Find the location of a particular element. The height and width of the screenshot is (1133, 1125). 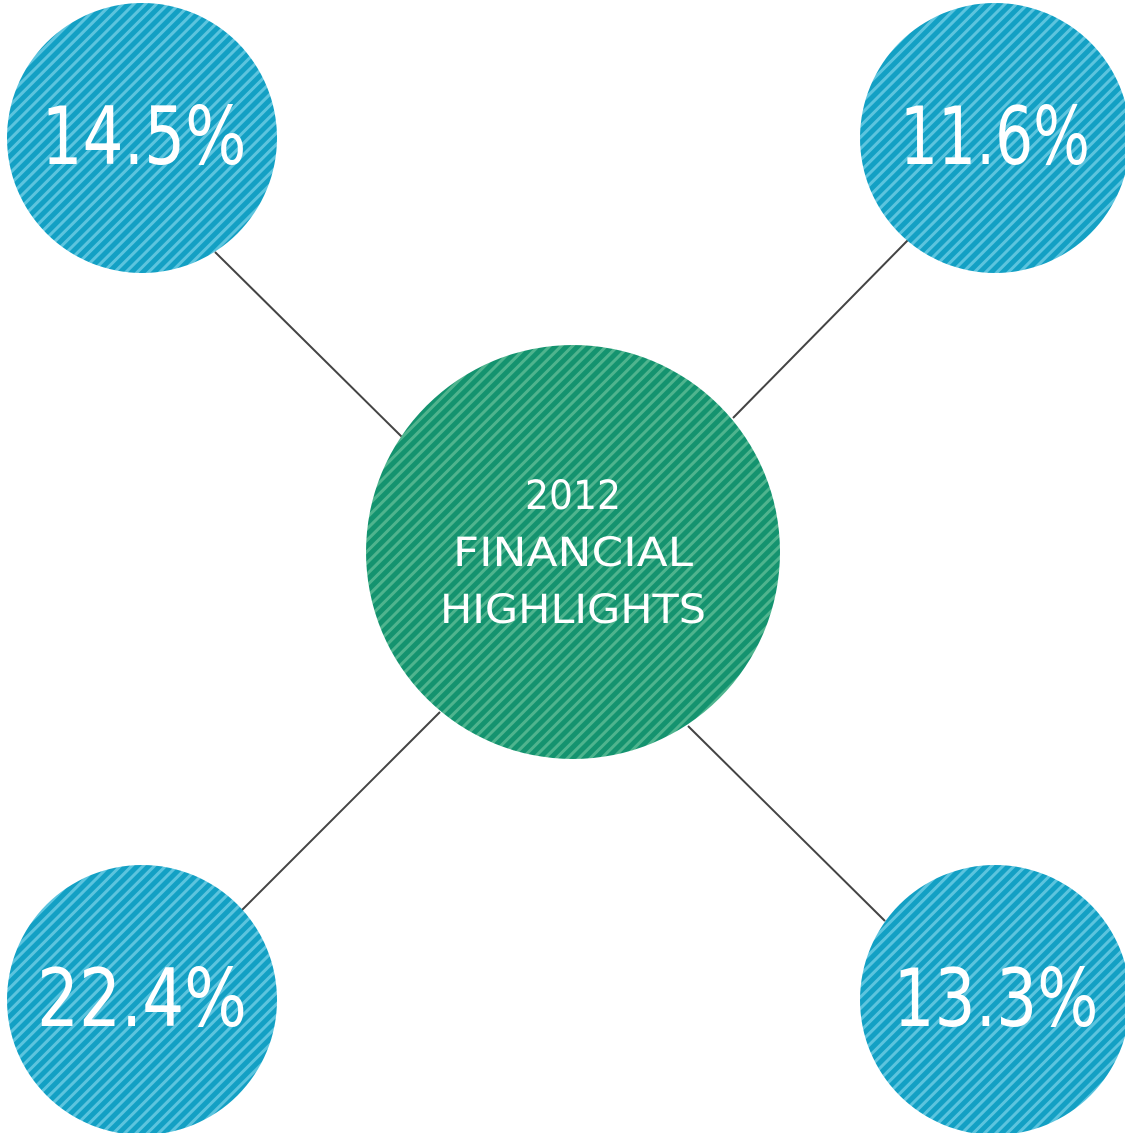

center-line: FINANCIAL is located at coordinates (573, 553).